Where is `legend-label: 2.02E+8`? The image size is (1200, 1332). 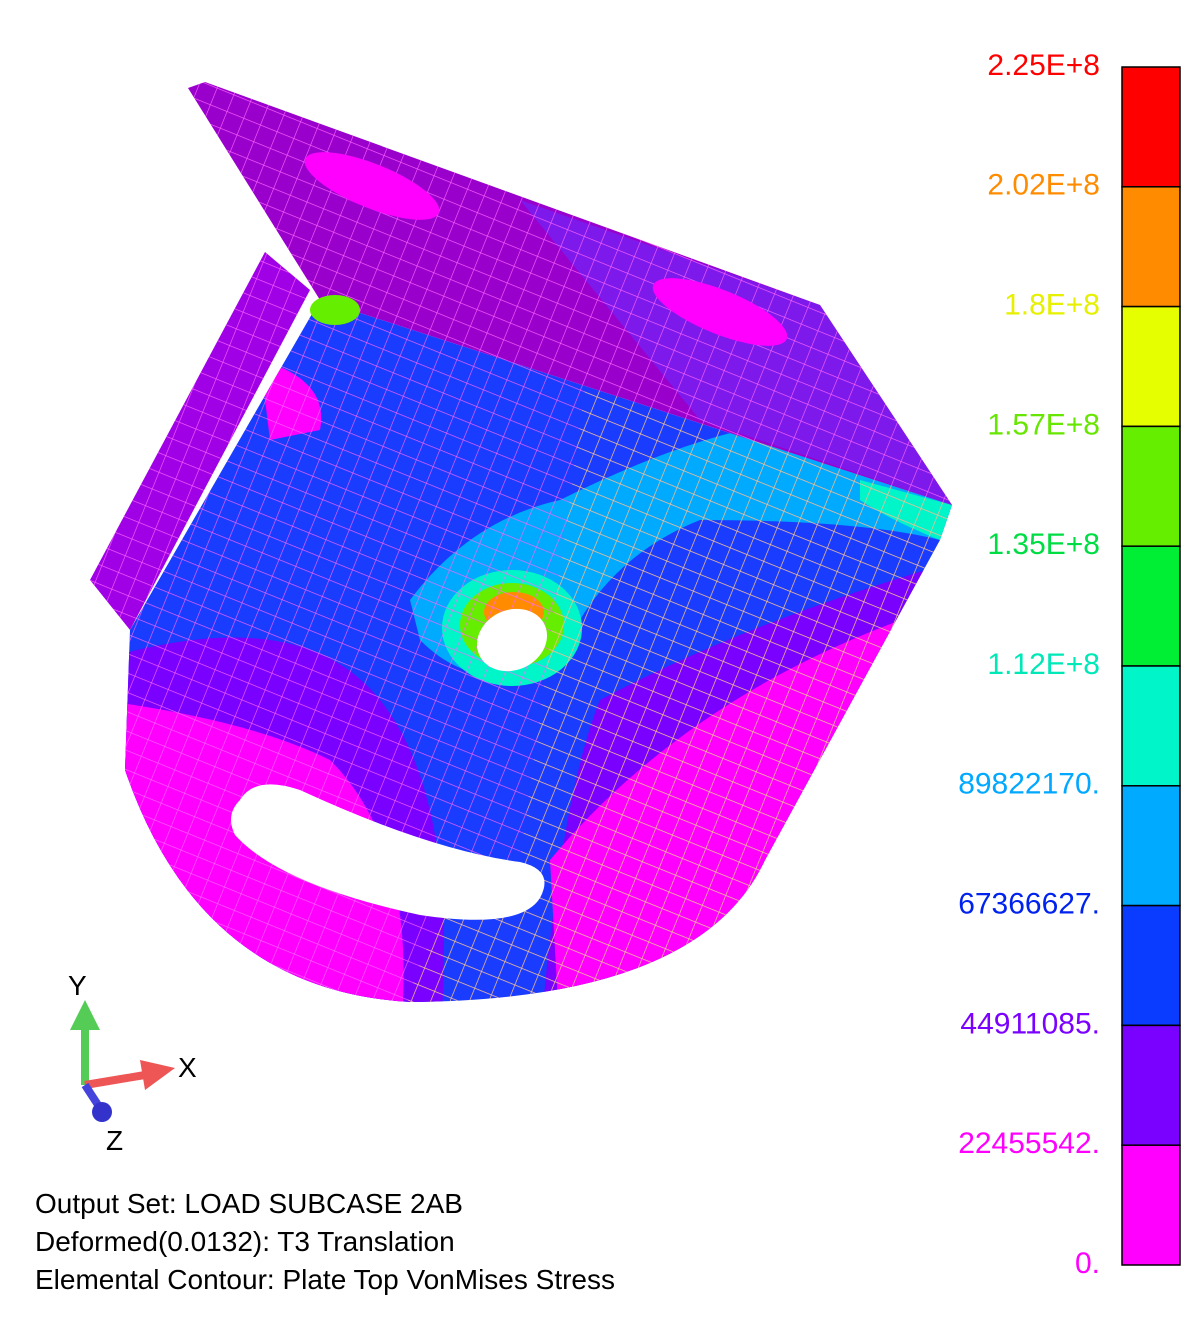 legend-label: 2.02E+8 is located at coordinates (1043, 185).